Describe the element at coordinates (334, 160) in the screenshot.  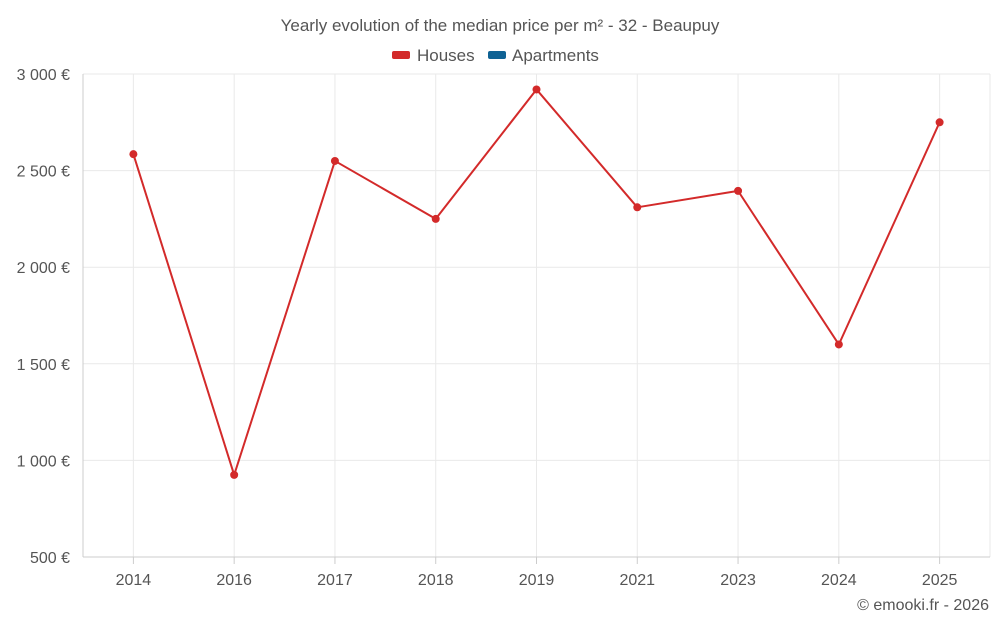
I see `data-point-houses-2017` at that location.